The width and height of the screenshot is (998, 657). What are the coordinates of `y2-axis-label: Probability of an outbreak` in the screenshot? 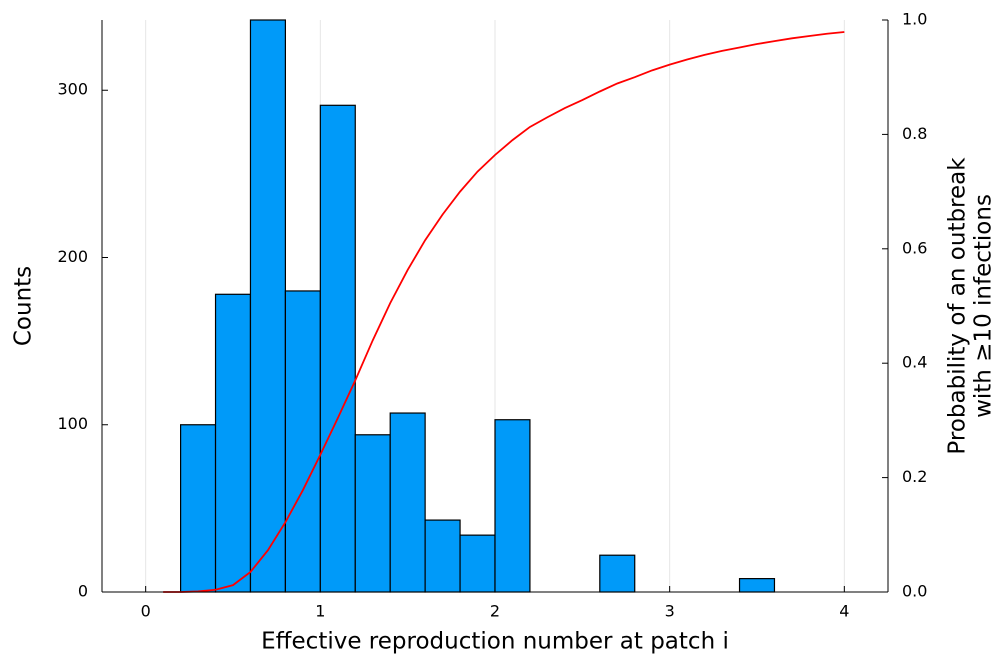 It's located at (958, 306).